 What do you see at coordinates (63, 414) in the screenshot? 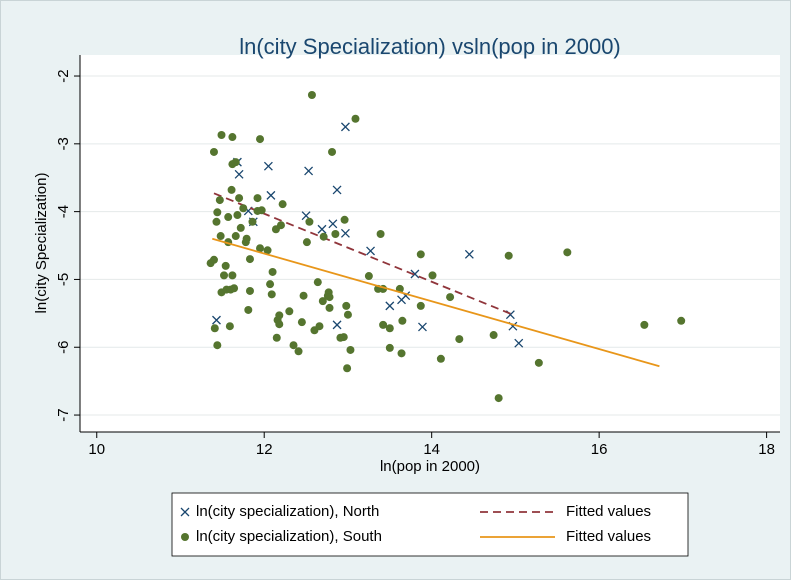
I see `y-tick-label: -7` at bounding box center [63, 414].